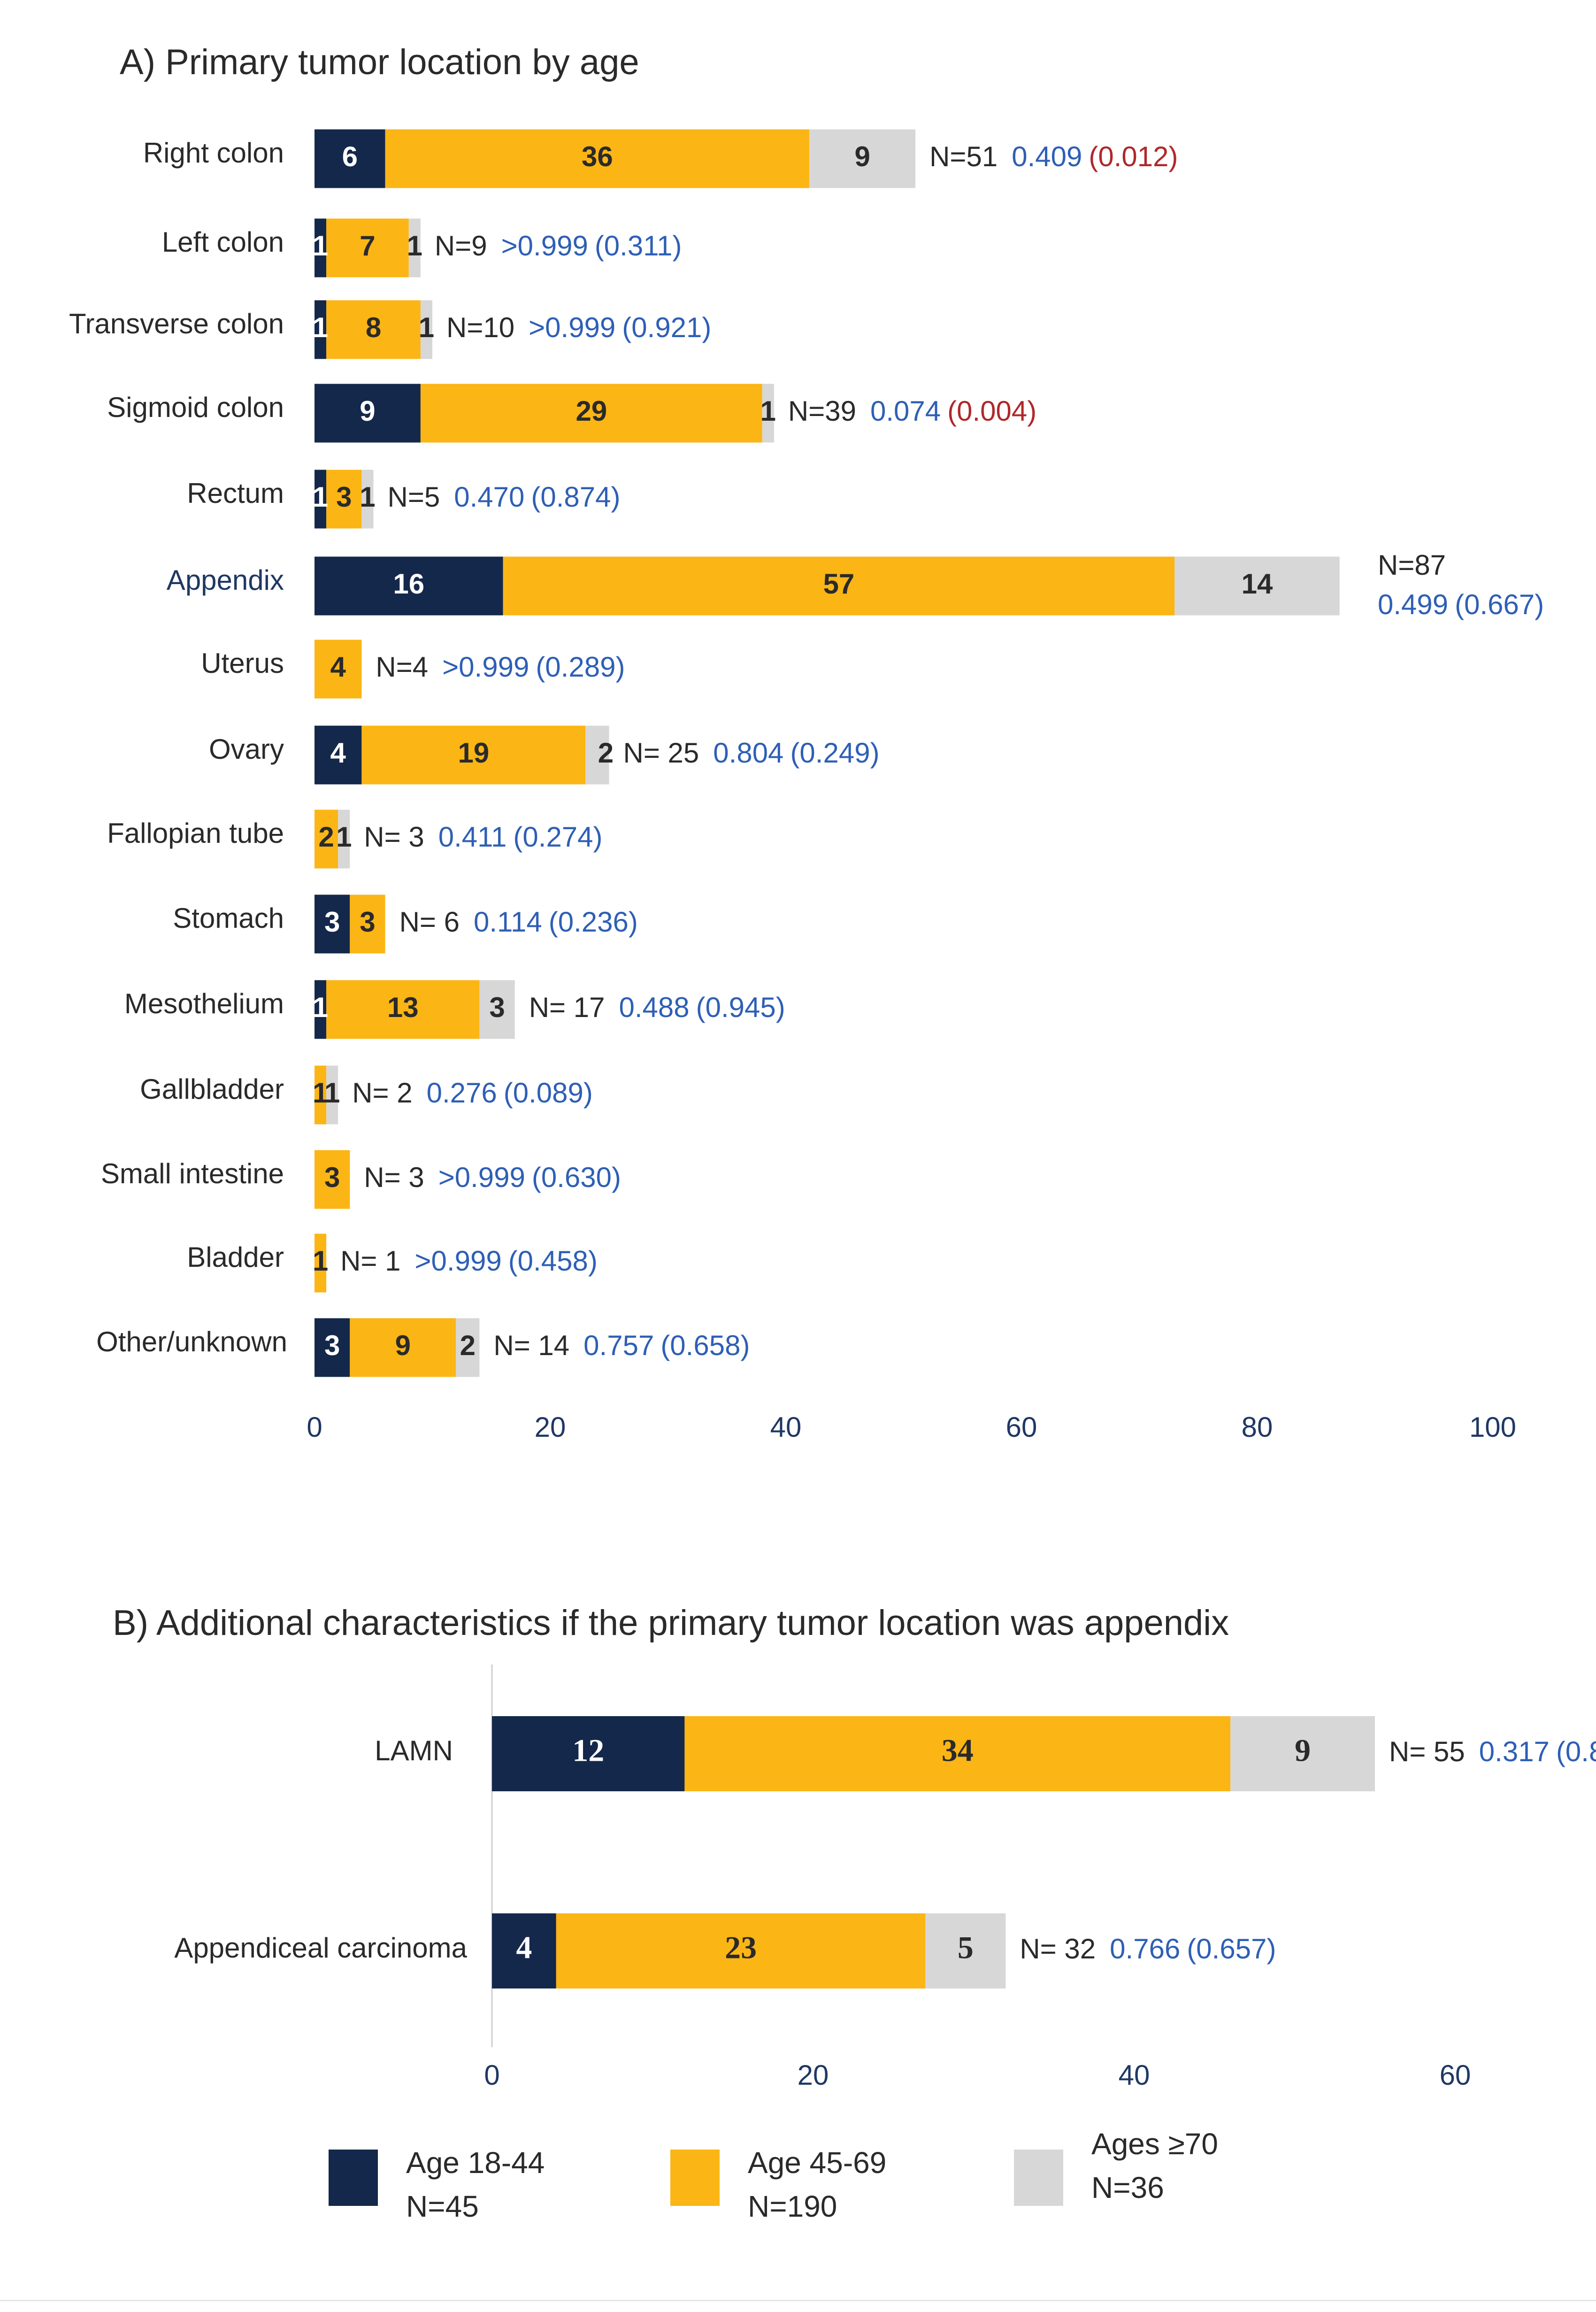  I want to click on value-label-right-colon-age-45-69: 36, so click(597, 156).